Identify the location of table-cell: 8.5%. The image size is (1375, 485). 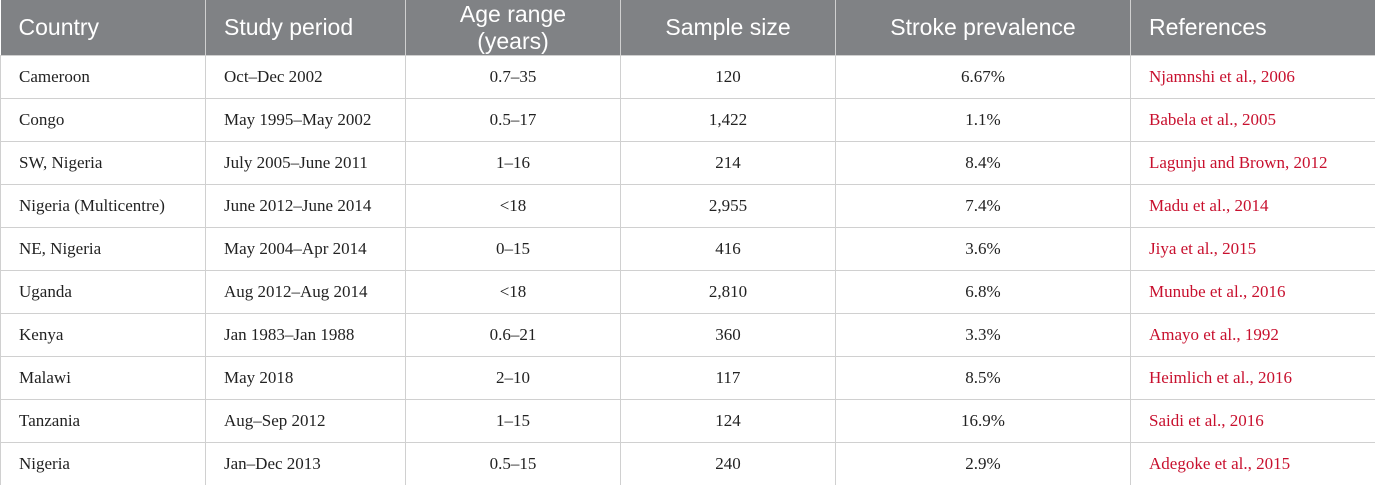
(983, 378).